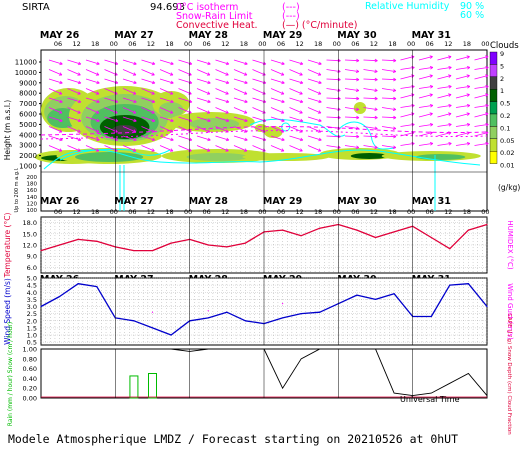 This screenshot has height=450, width=528. Describe the element at coordinates (167, 7) in the screenshot. I see `site-value: 94.693` at that location.